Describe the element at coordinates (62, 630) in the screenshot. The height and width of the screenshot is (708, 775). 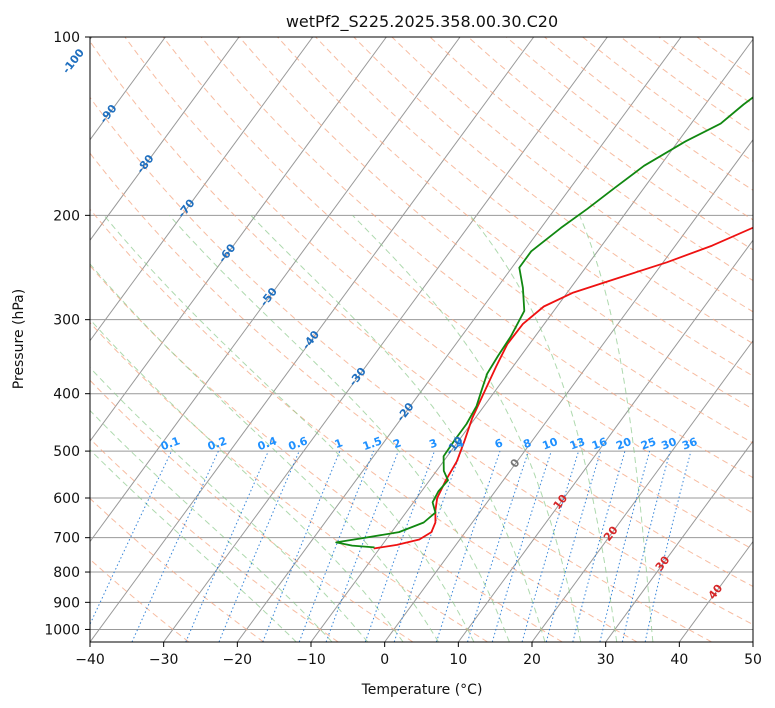
I see `y-tick-label: 1000` at that location.